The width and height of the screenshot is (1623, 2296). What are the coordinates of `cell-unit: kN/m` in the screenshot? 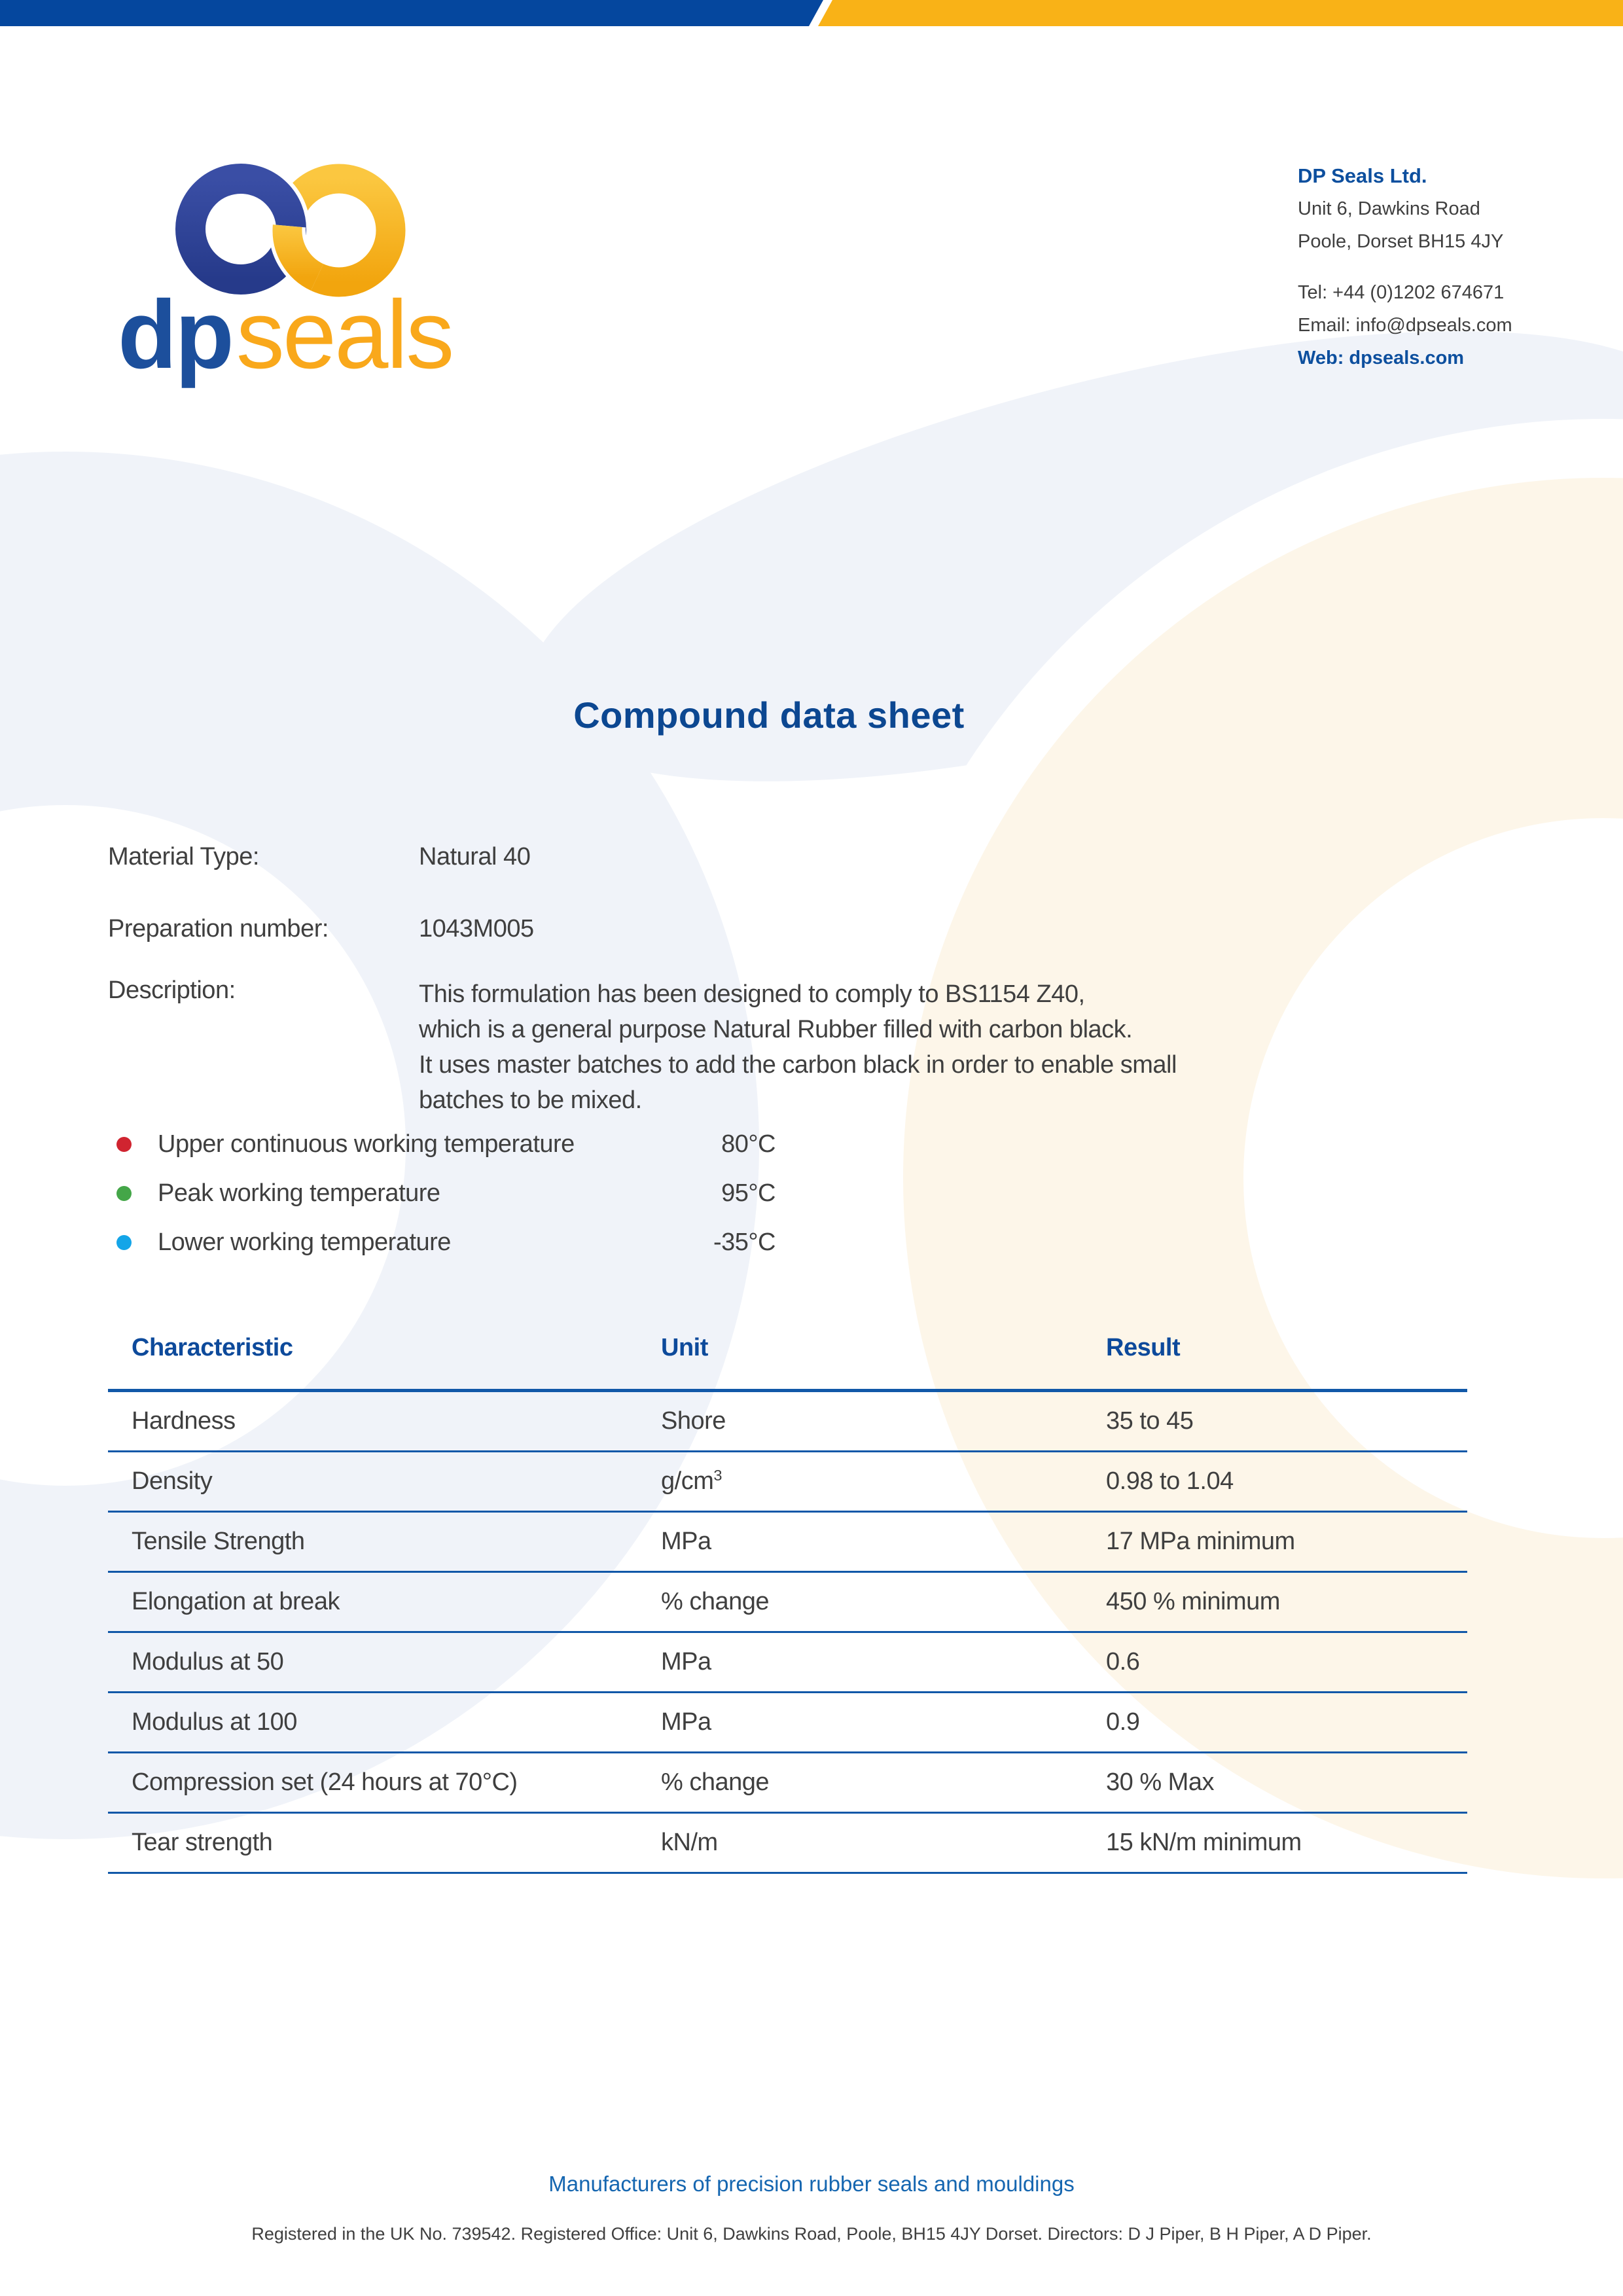 It's located at (689, 1842).